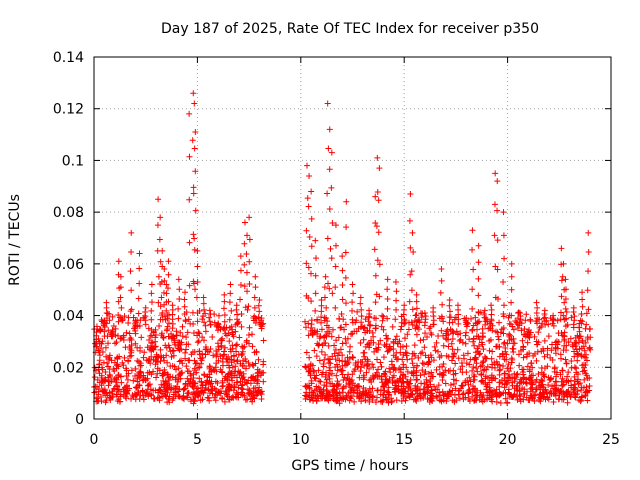  I want to click on x-tick-label: 10, so click(301, 440).